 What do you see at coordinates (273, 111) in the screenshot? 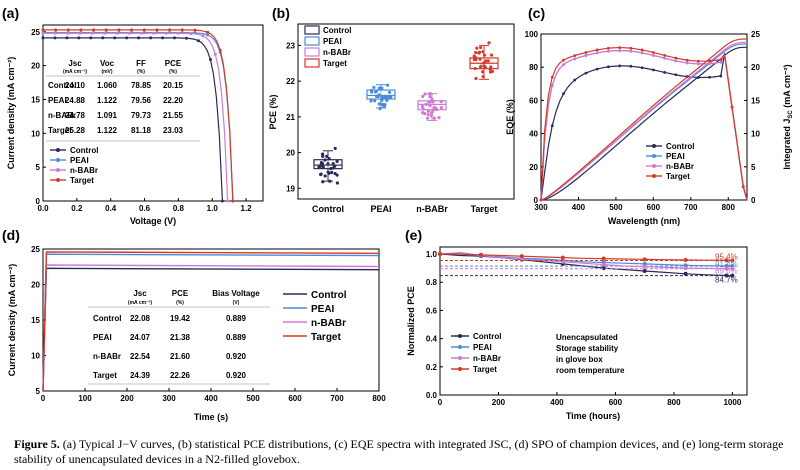
I see `panel-b-ylabel: PCE (%)` at bounding box center [273, 111].